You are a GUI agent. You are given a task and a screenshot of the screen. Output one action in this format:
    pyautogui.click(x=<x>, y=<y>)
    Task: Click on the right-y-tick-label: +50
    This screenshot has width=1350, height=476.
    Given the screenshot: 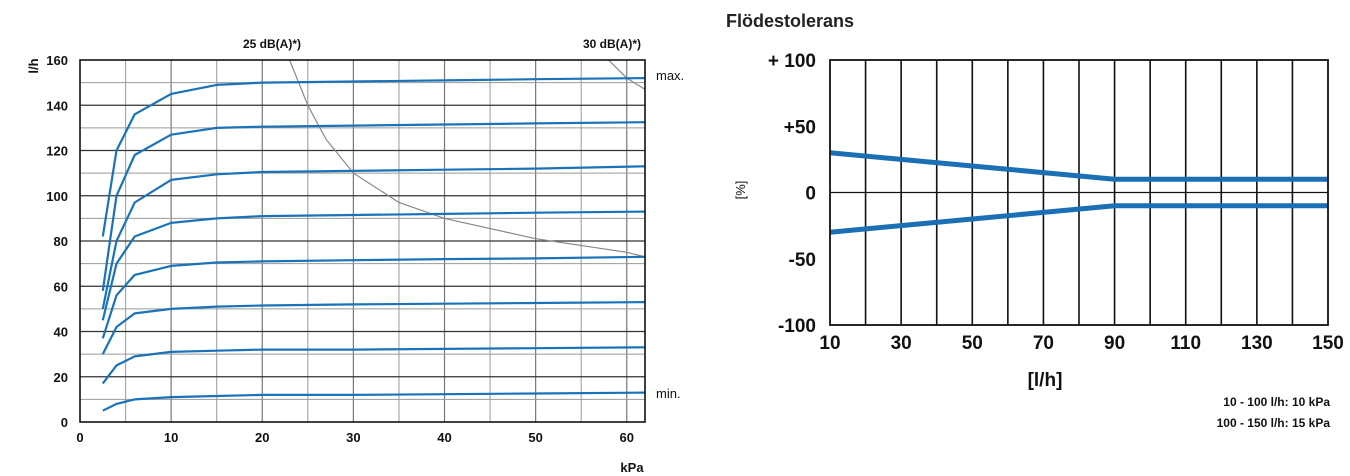 What is the action you would take?
    pyautogui.click(x=800, y=127)
    